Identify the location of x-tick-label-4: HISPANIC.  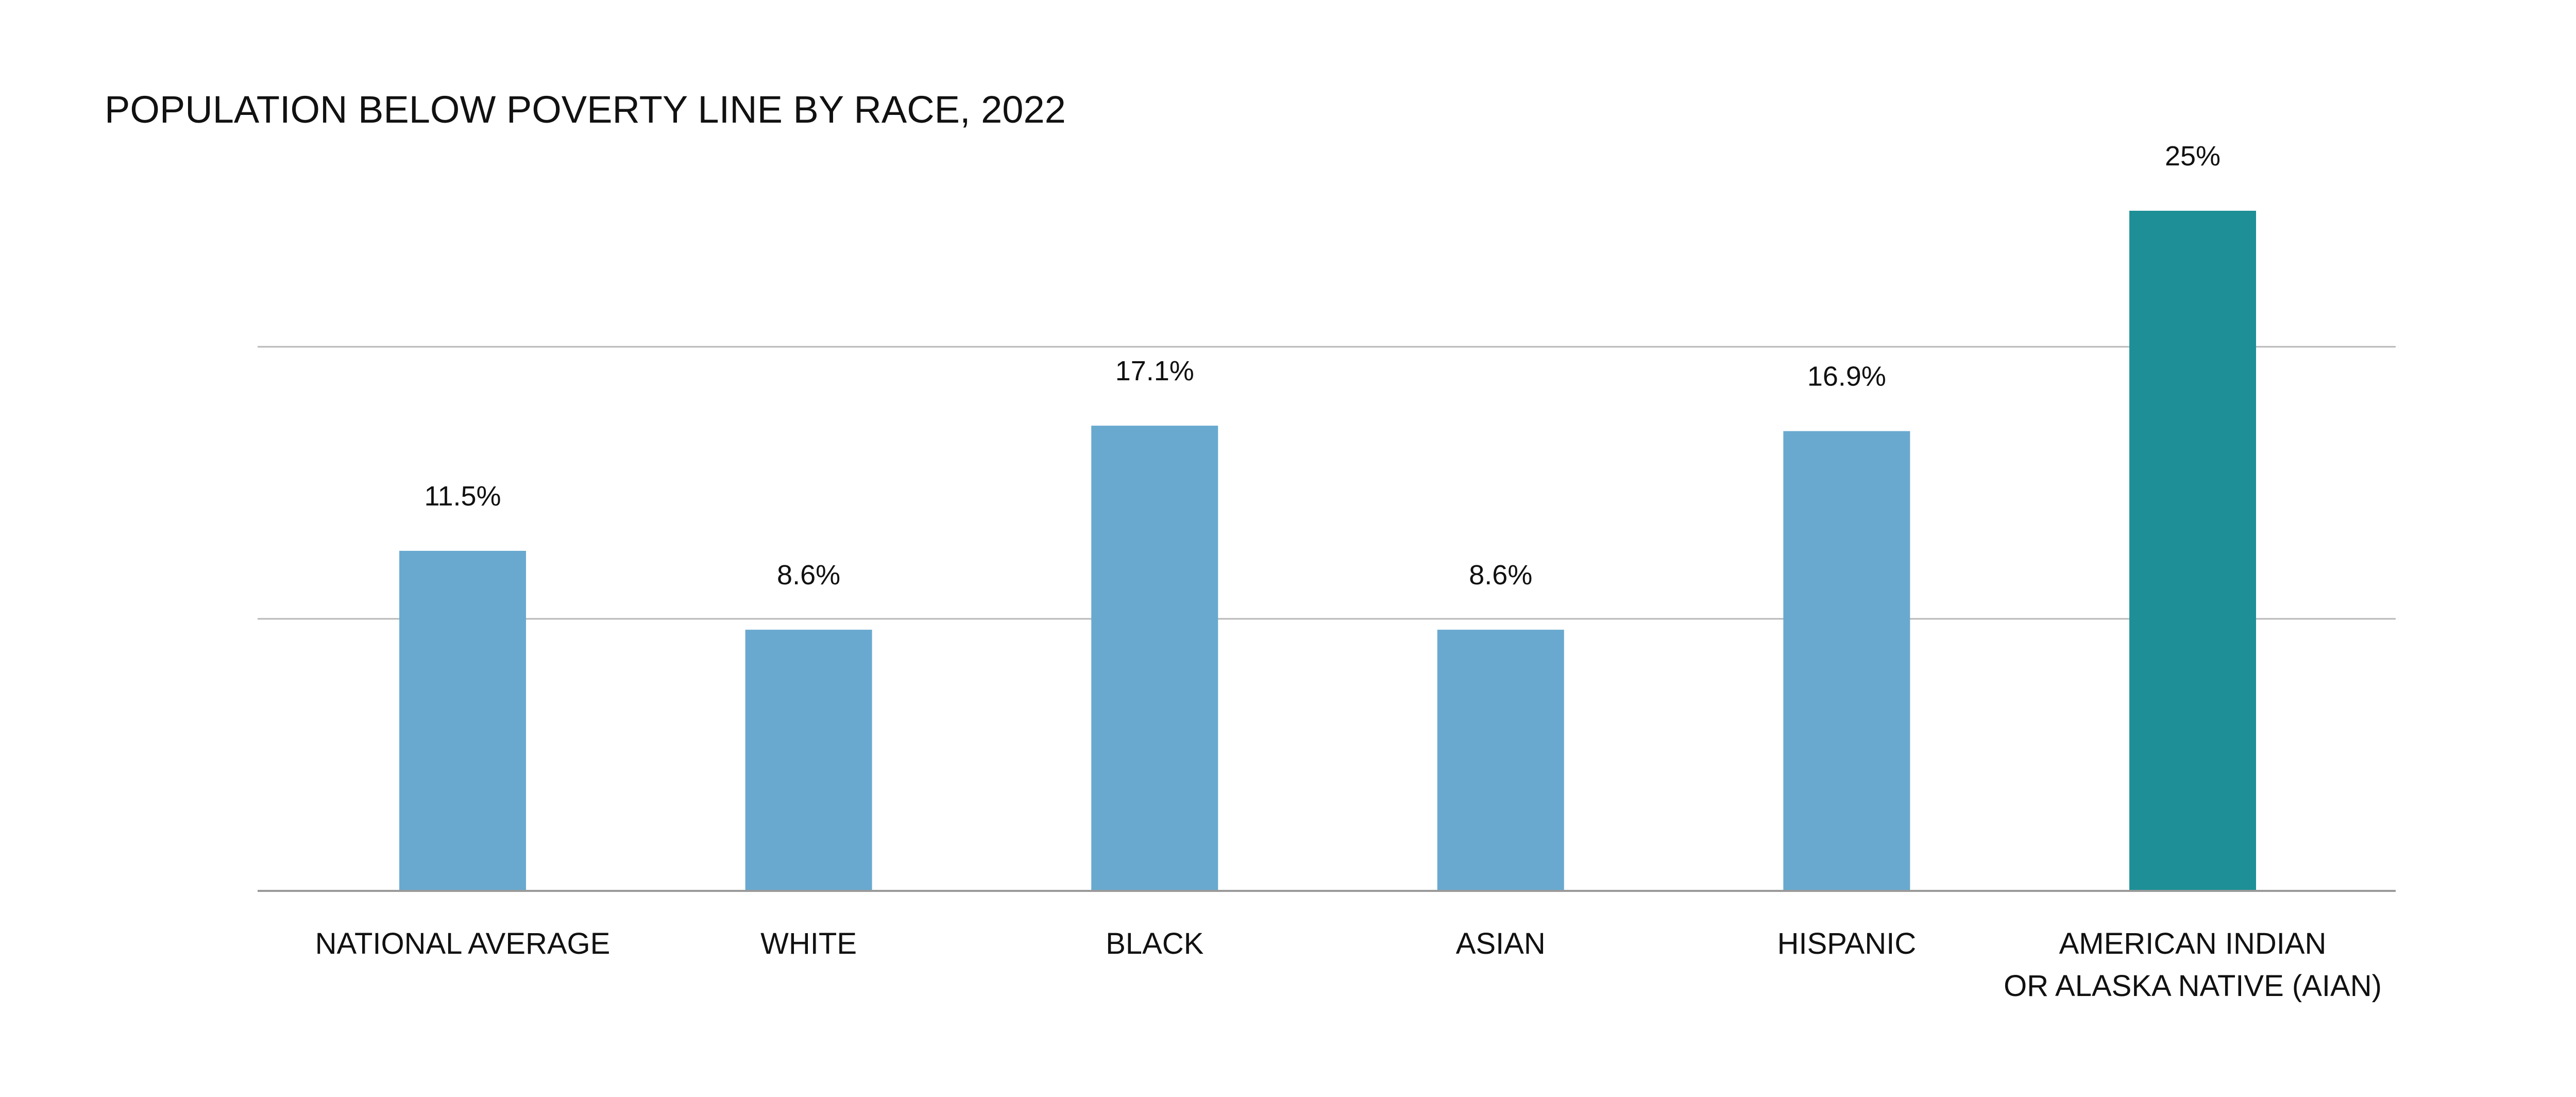
(1847, 943).